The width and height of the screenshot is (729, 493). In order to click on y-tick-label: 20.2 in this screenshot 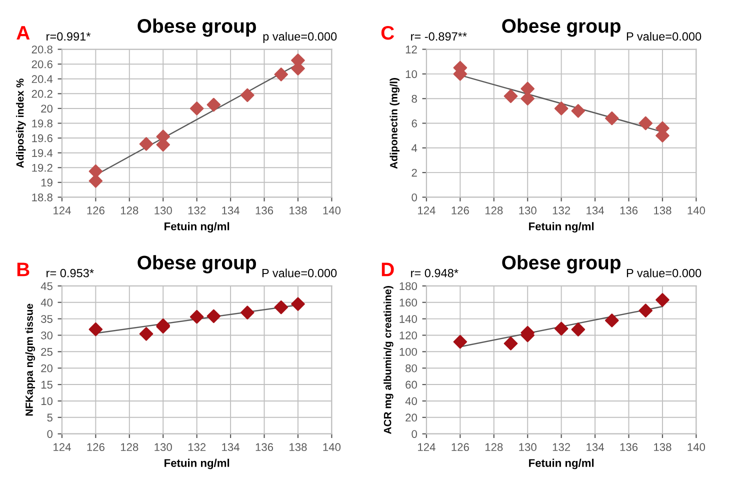, I will do `click(42, 94)`.